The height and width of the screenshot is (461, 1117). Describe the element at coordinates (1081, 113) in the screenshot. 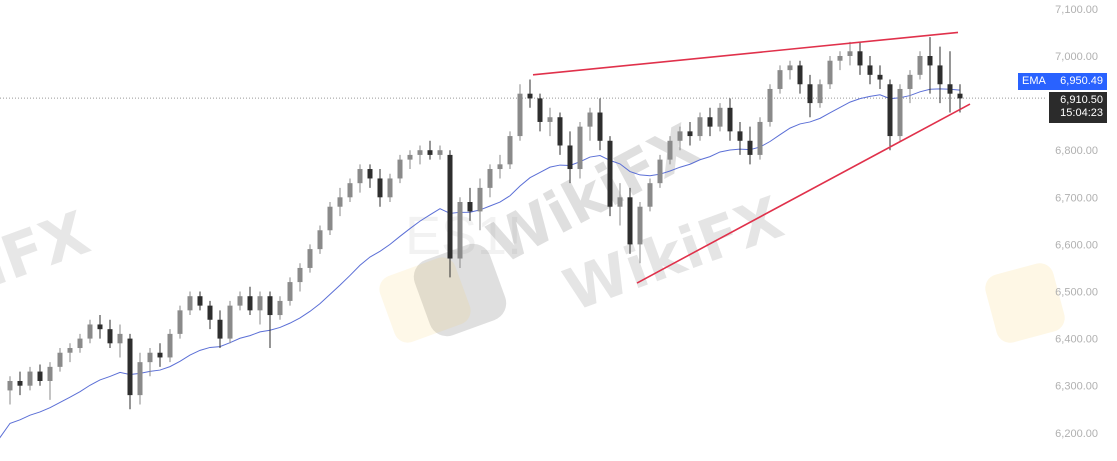

I see `bar-countdown: 15:04:23` at that location.